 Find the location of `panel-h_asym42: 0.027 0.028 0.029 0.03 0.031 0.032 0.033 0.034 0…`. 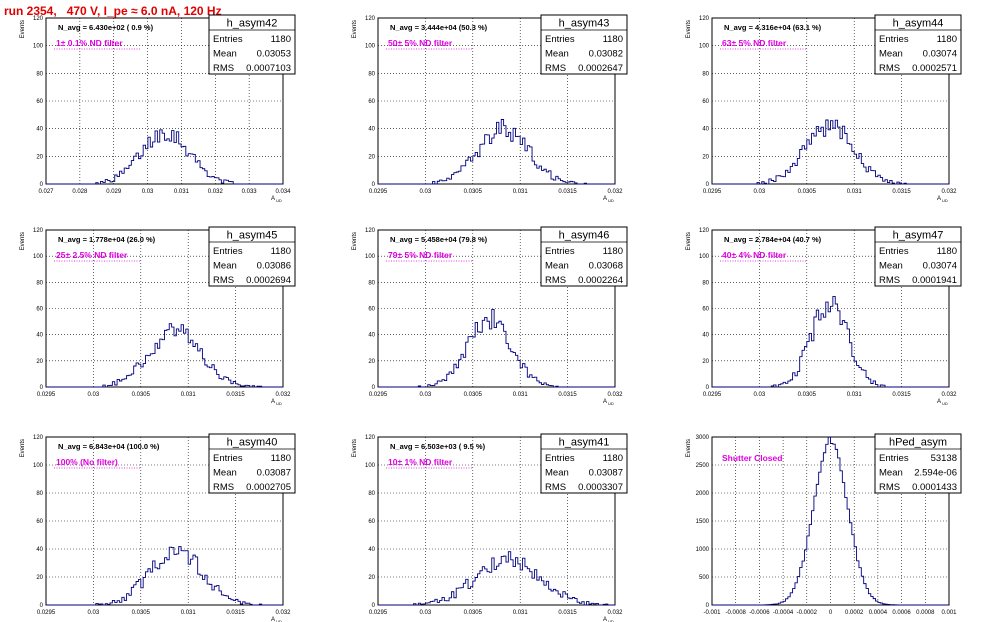

panel-h_asym42: 0.027 0.028 0.029 0.03 0.031 0.032 0.033 0.034 0… is located at coordinates (158, 108).